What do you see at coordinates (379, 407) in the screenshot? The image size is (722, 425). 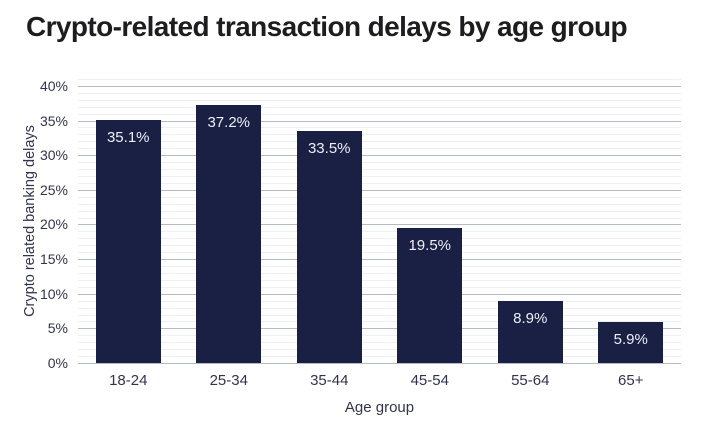 I see `x-axis-title: Age group` at bounding box center [379, 407].